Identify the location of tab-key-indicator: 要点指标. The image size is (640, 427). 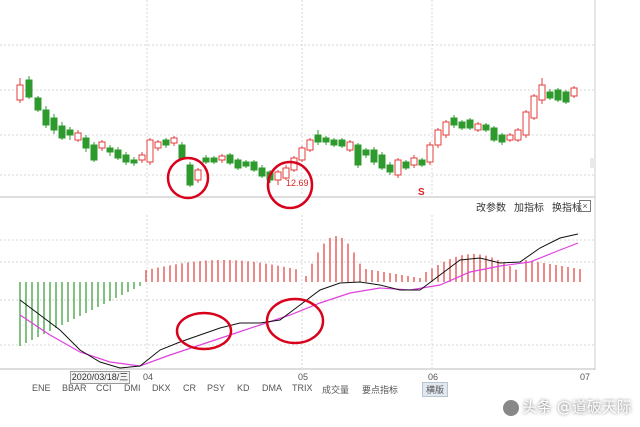
(380, 390).